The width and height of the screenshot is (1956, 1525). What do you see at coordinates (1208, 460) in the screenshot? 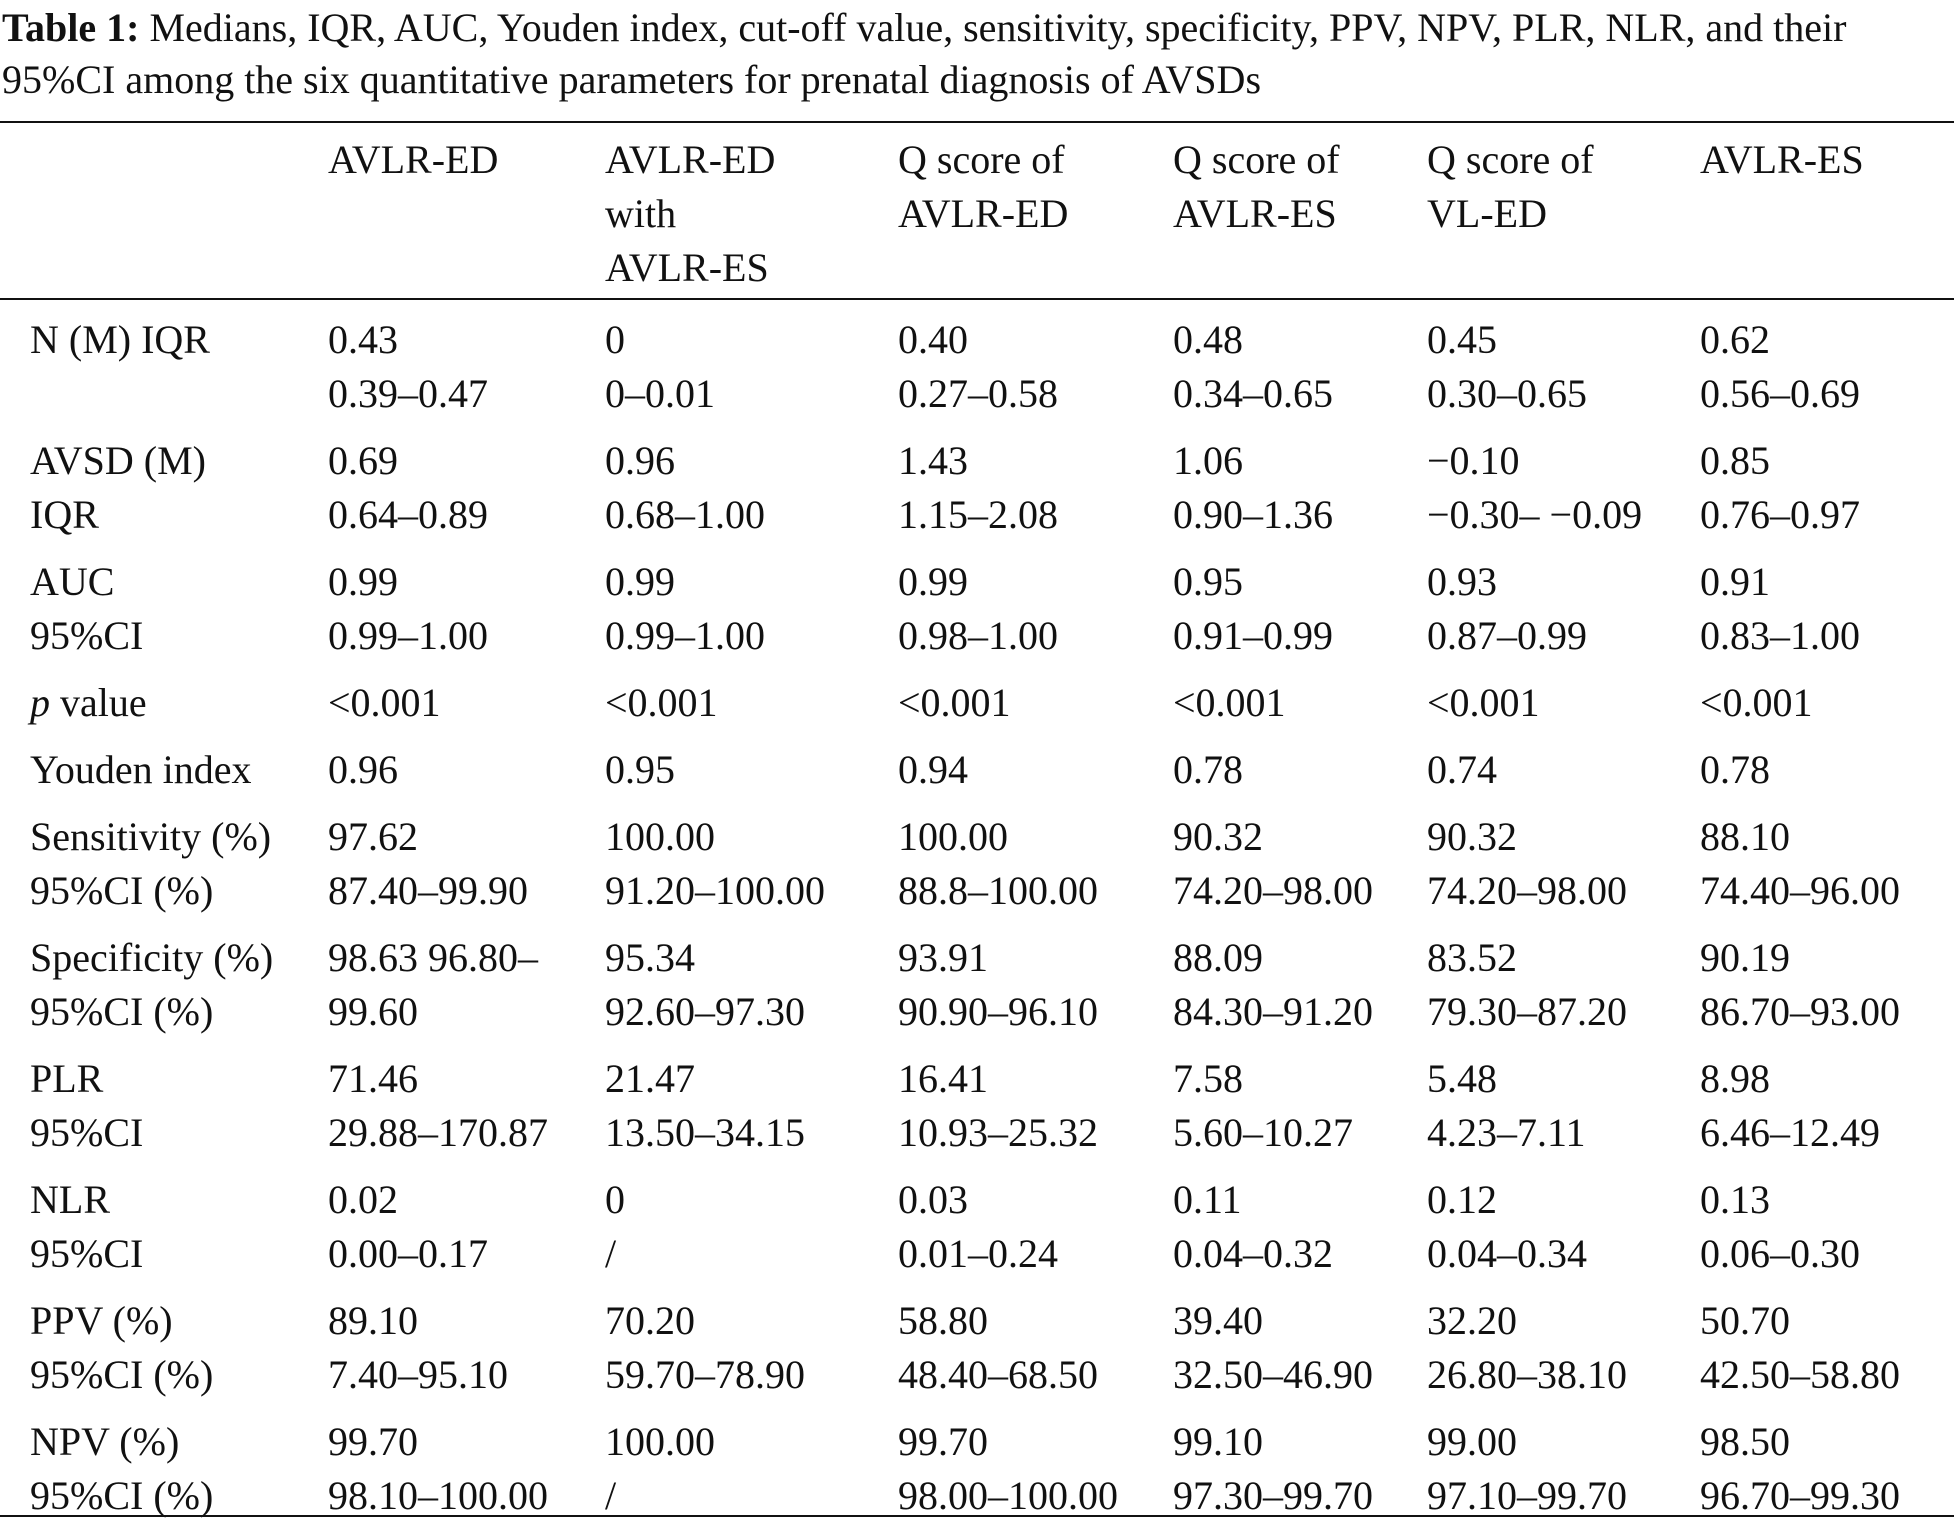
I see `table-cell-line: 1.06` at bounding box center [1208, 460].